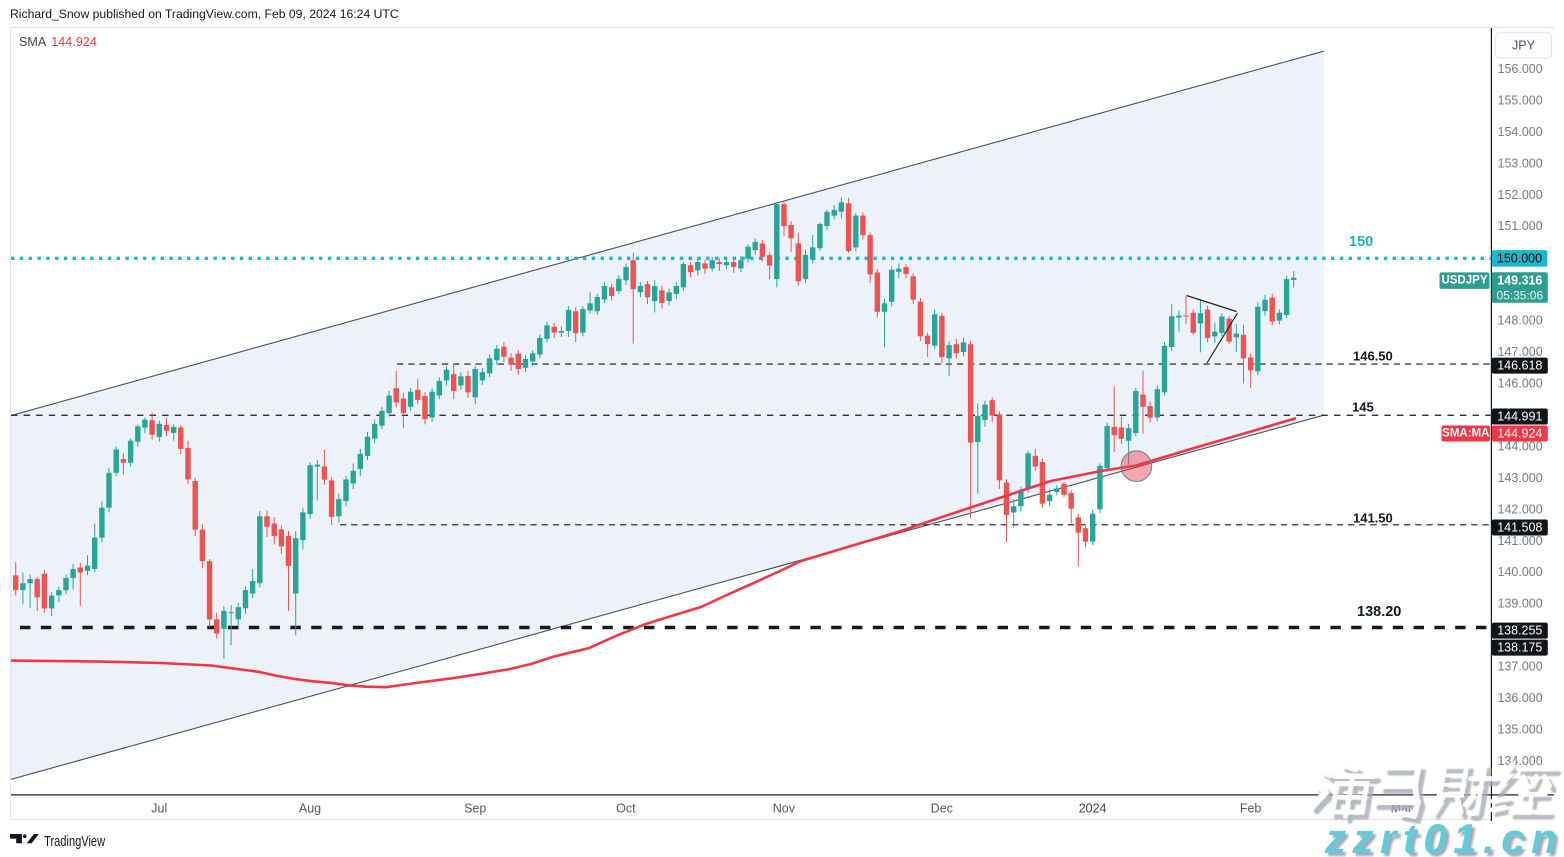 Image resolution: width=1564 pixels, height=857 pixels. What do you see at coordinates (1519, 295) in the screenshot?
I see `svg-text: 05:35:06` at bounding box center [1519, 295].